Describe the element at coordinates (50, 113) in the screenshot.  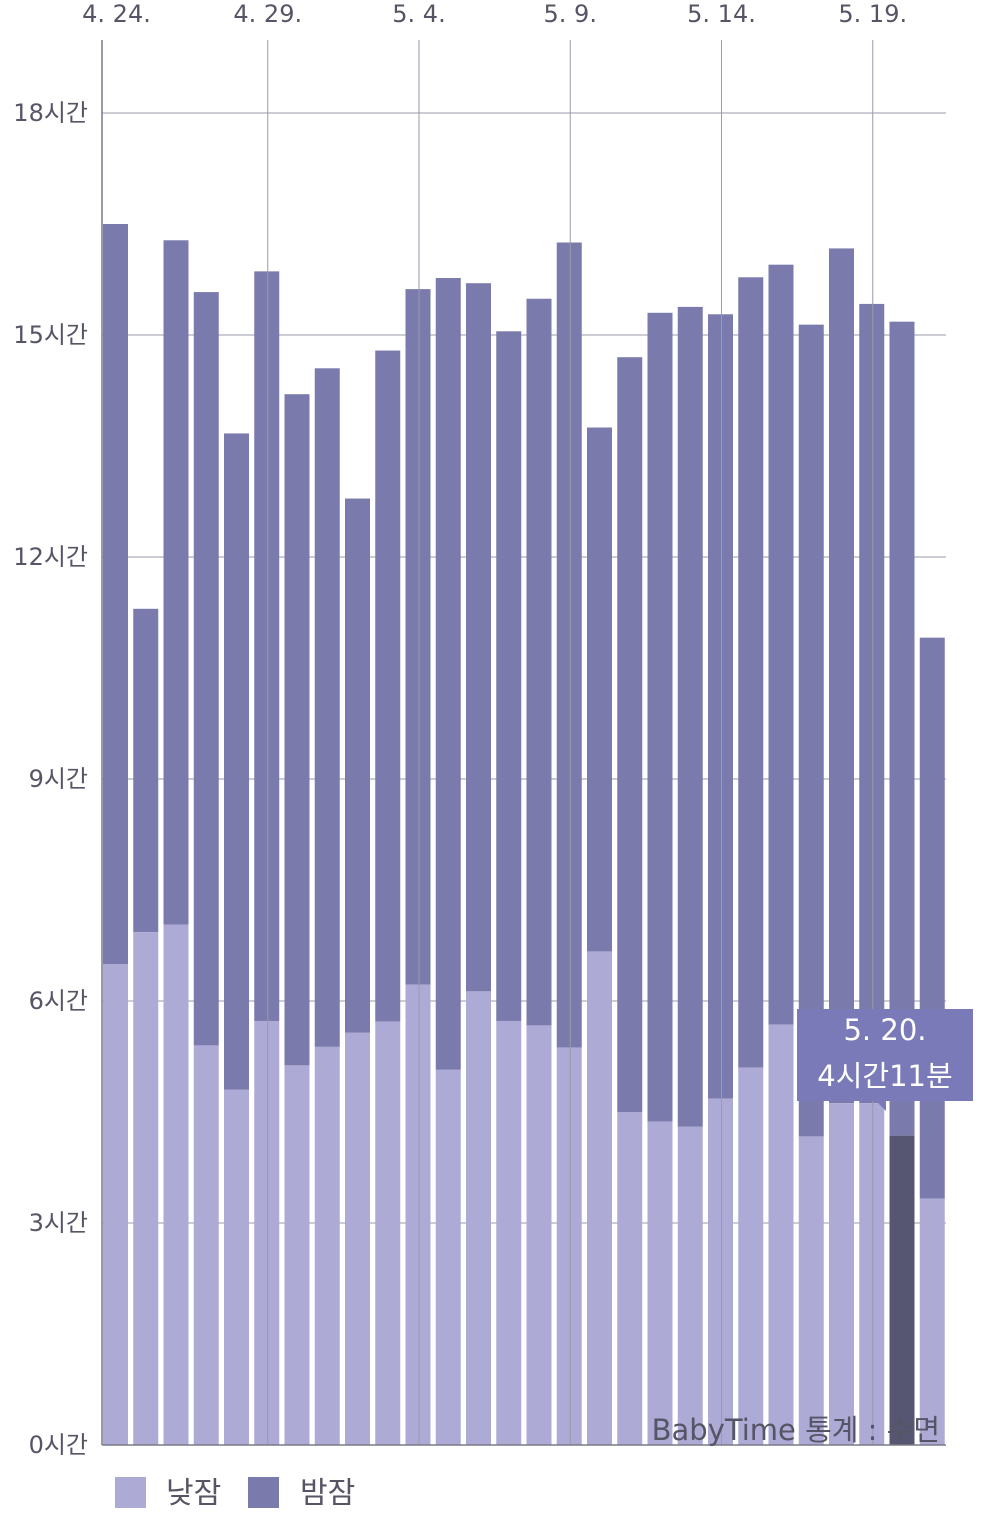
I see `y-tick-label: 18시간` at that location.